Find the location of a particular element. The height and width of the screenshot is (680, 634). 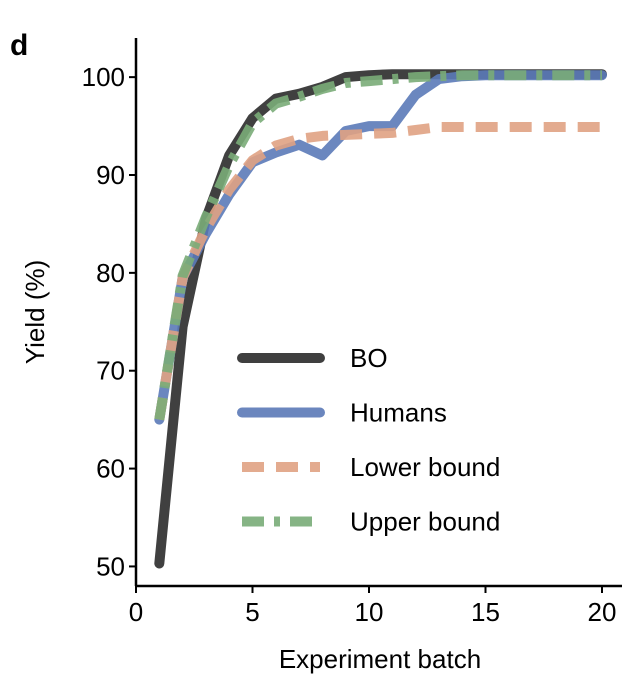

legend-label: Upper bound is located at coordinates (425, 522).